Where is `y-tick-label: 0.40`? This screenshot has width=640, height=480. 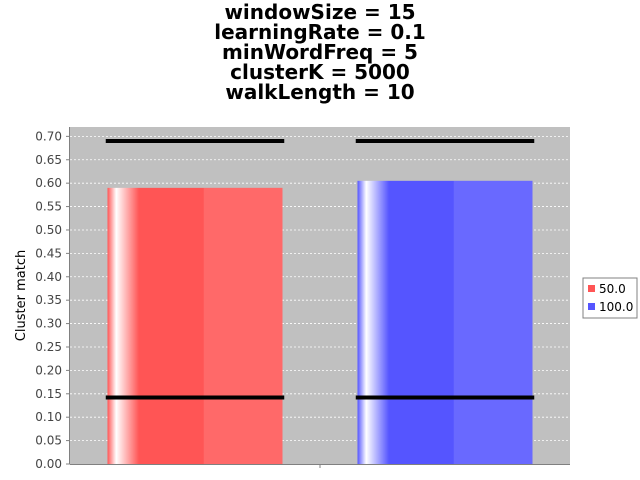
y-tick-label: 0.40 is located at coordinates (48, 277).